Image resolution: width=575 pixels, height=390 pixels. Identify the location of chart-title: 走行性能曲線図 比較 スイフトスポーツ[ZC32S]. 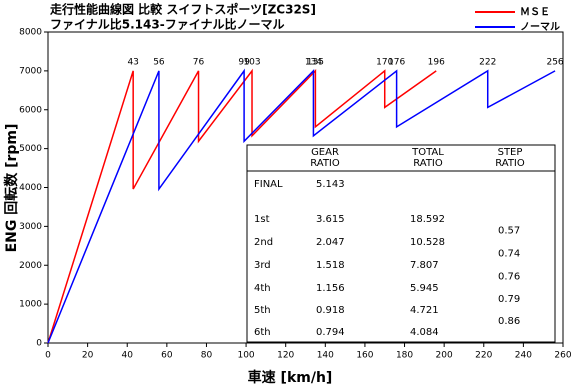
(183, 9).